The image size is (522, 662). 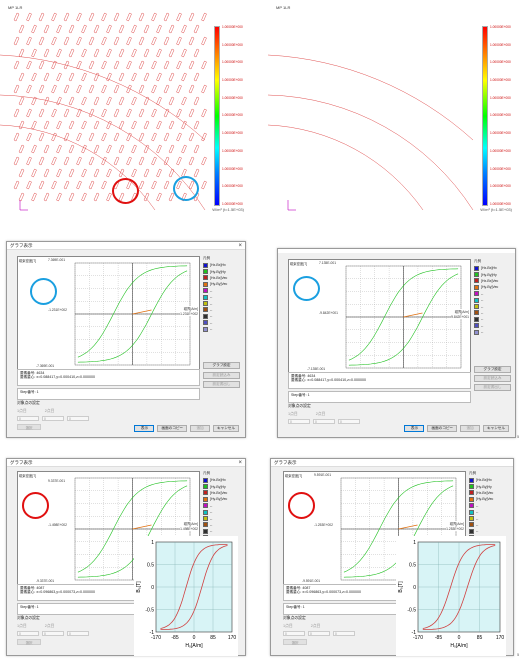 I want to click on legend-item: [Hy-By]Vec, so click(x=222, y=284).